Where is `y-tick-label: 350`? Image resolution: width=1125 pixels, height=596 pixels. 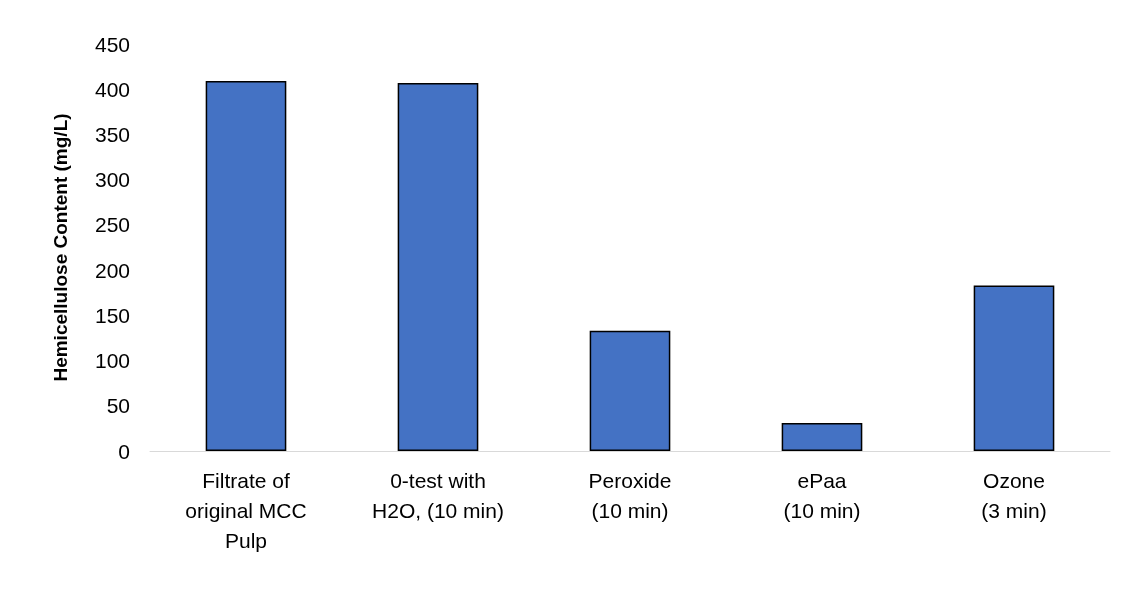
y-tick-label: 350 is located at coordinates (112, 134).